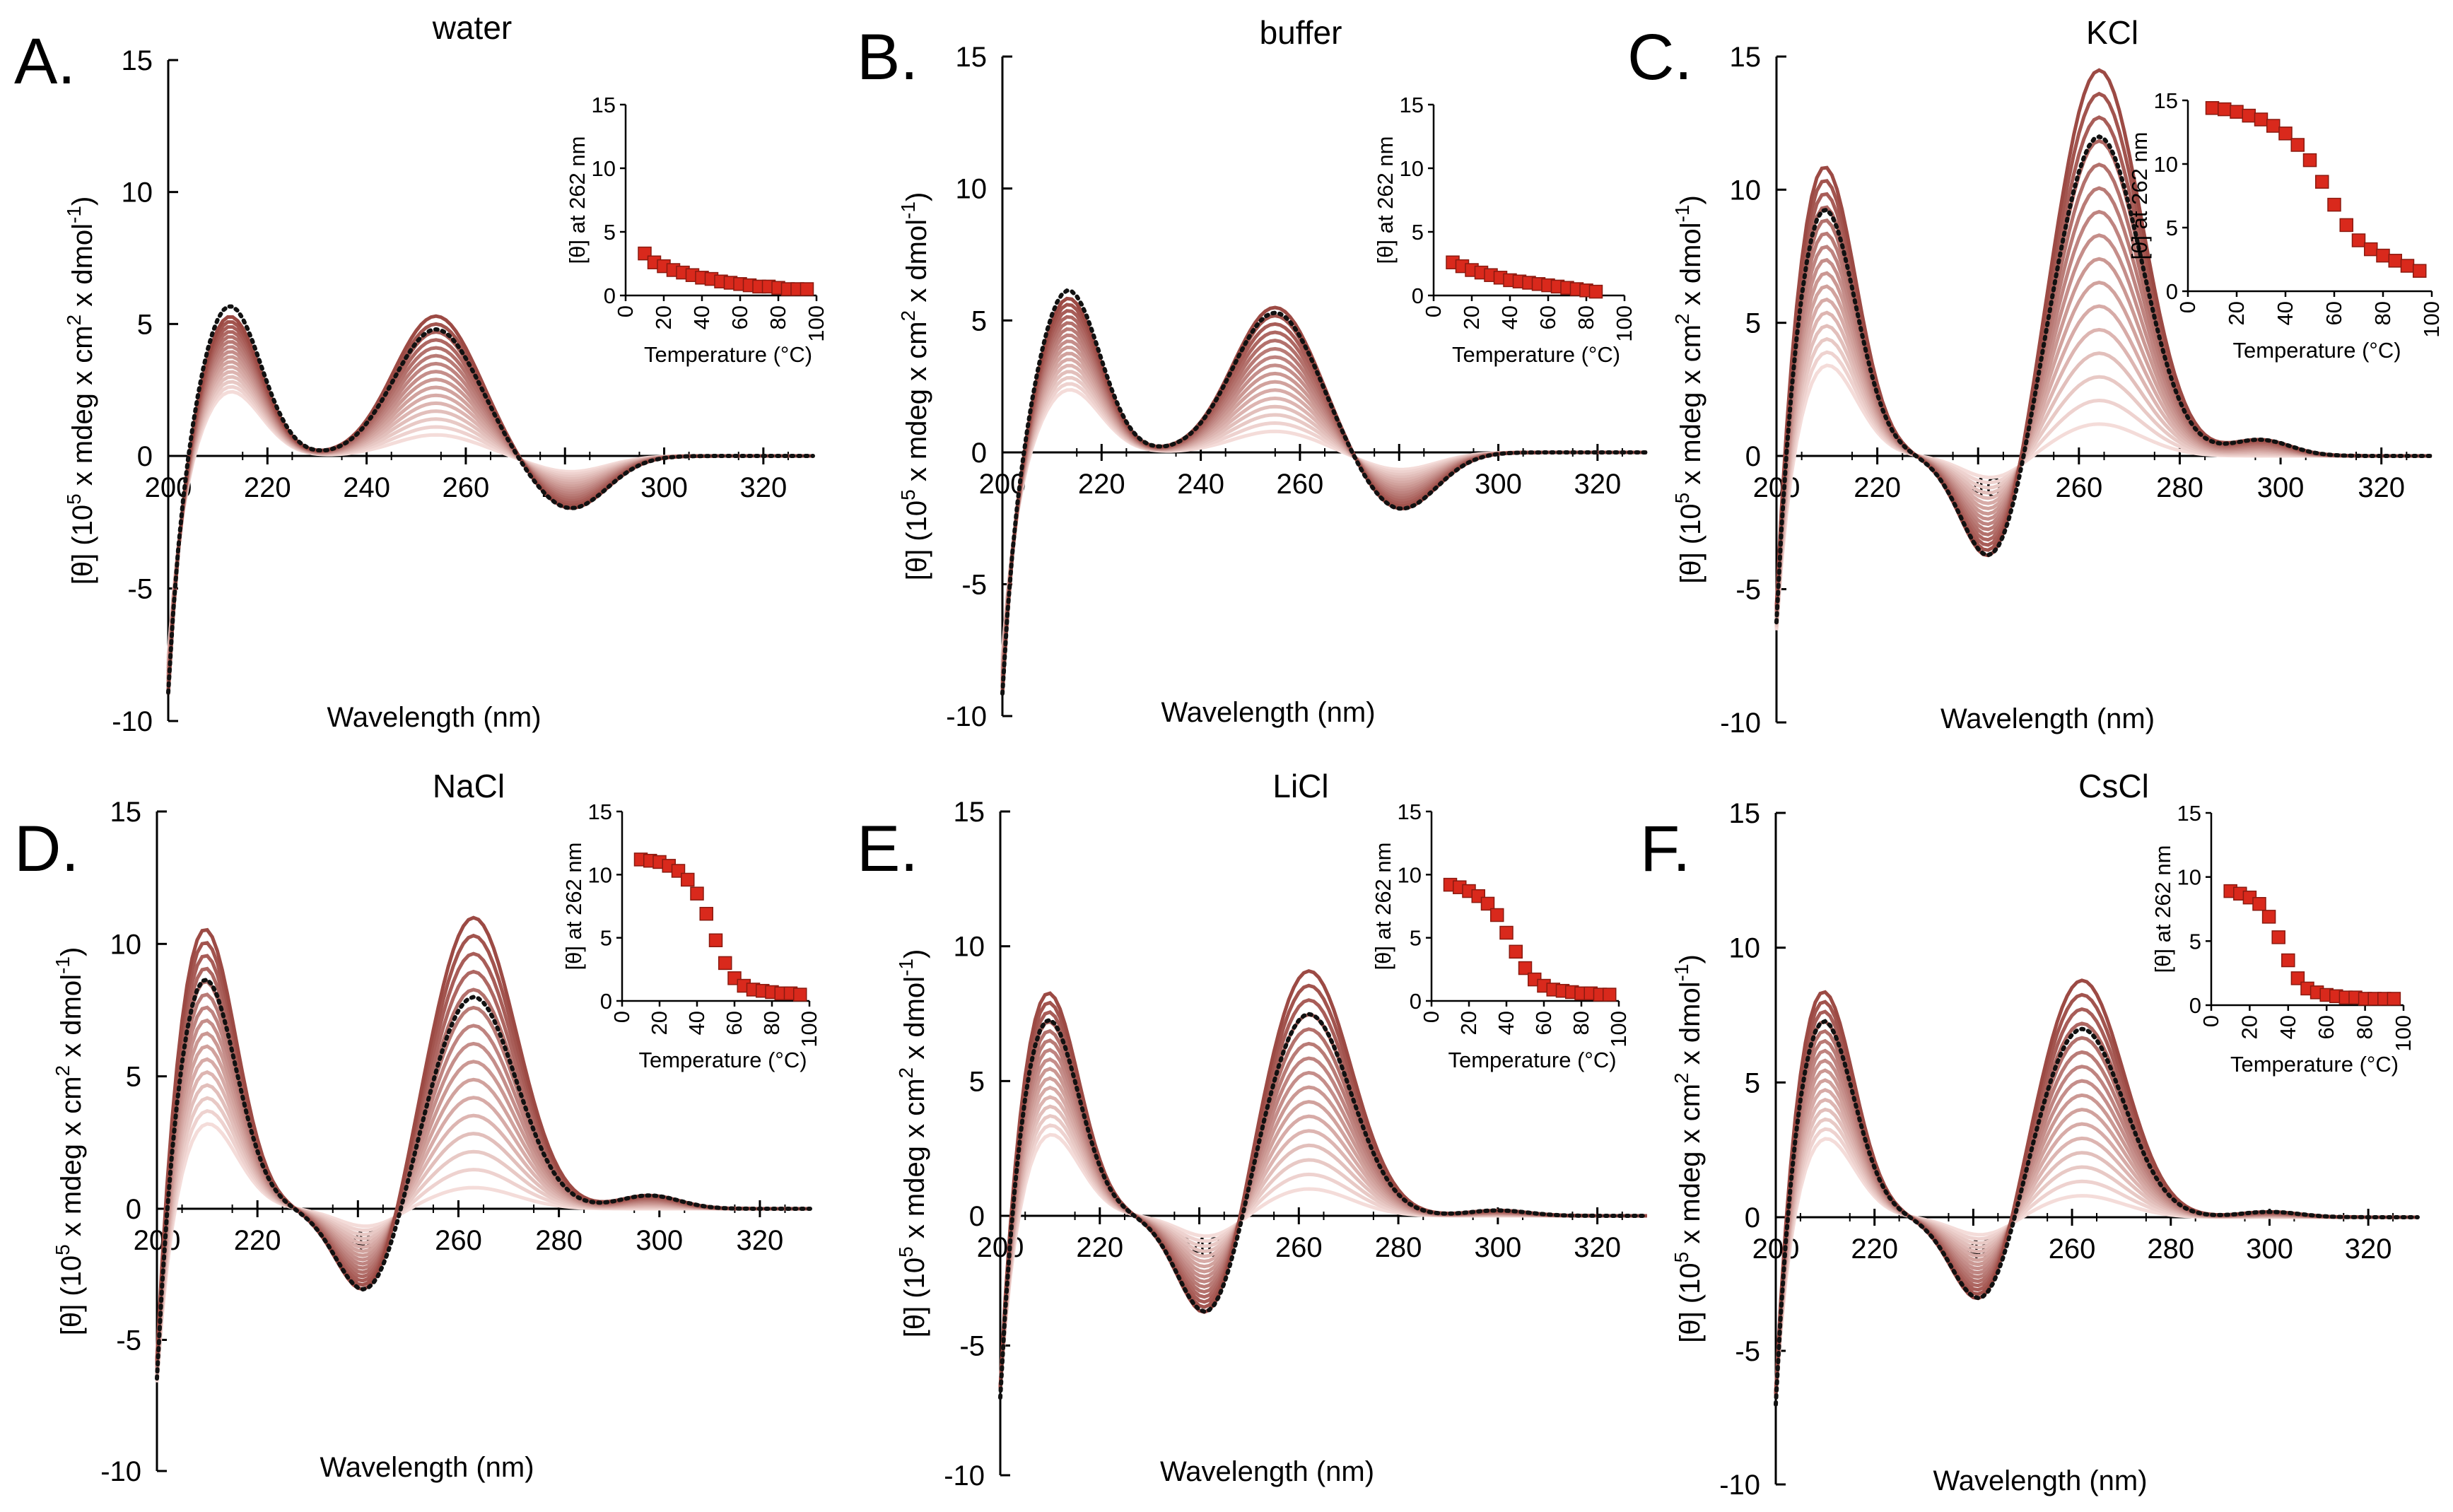  I want to click on inset-y-axis-label: [θ] at 262 nm, so click(2162, 909).